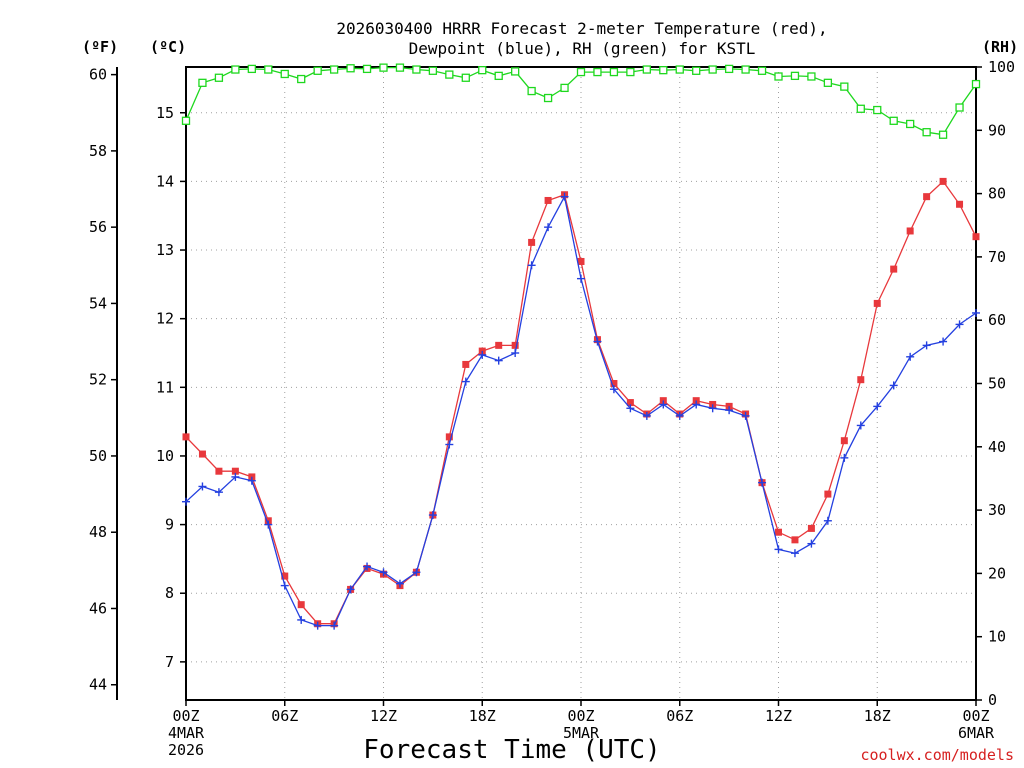  I want to click on x-tick-label: 5MAR, so click(581, 733).